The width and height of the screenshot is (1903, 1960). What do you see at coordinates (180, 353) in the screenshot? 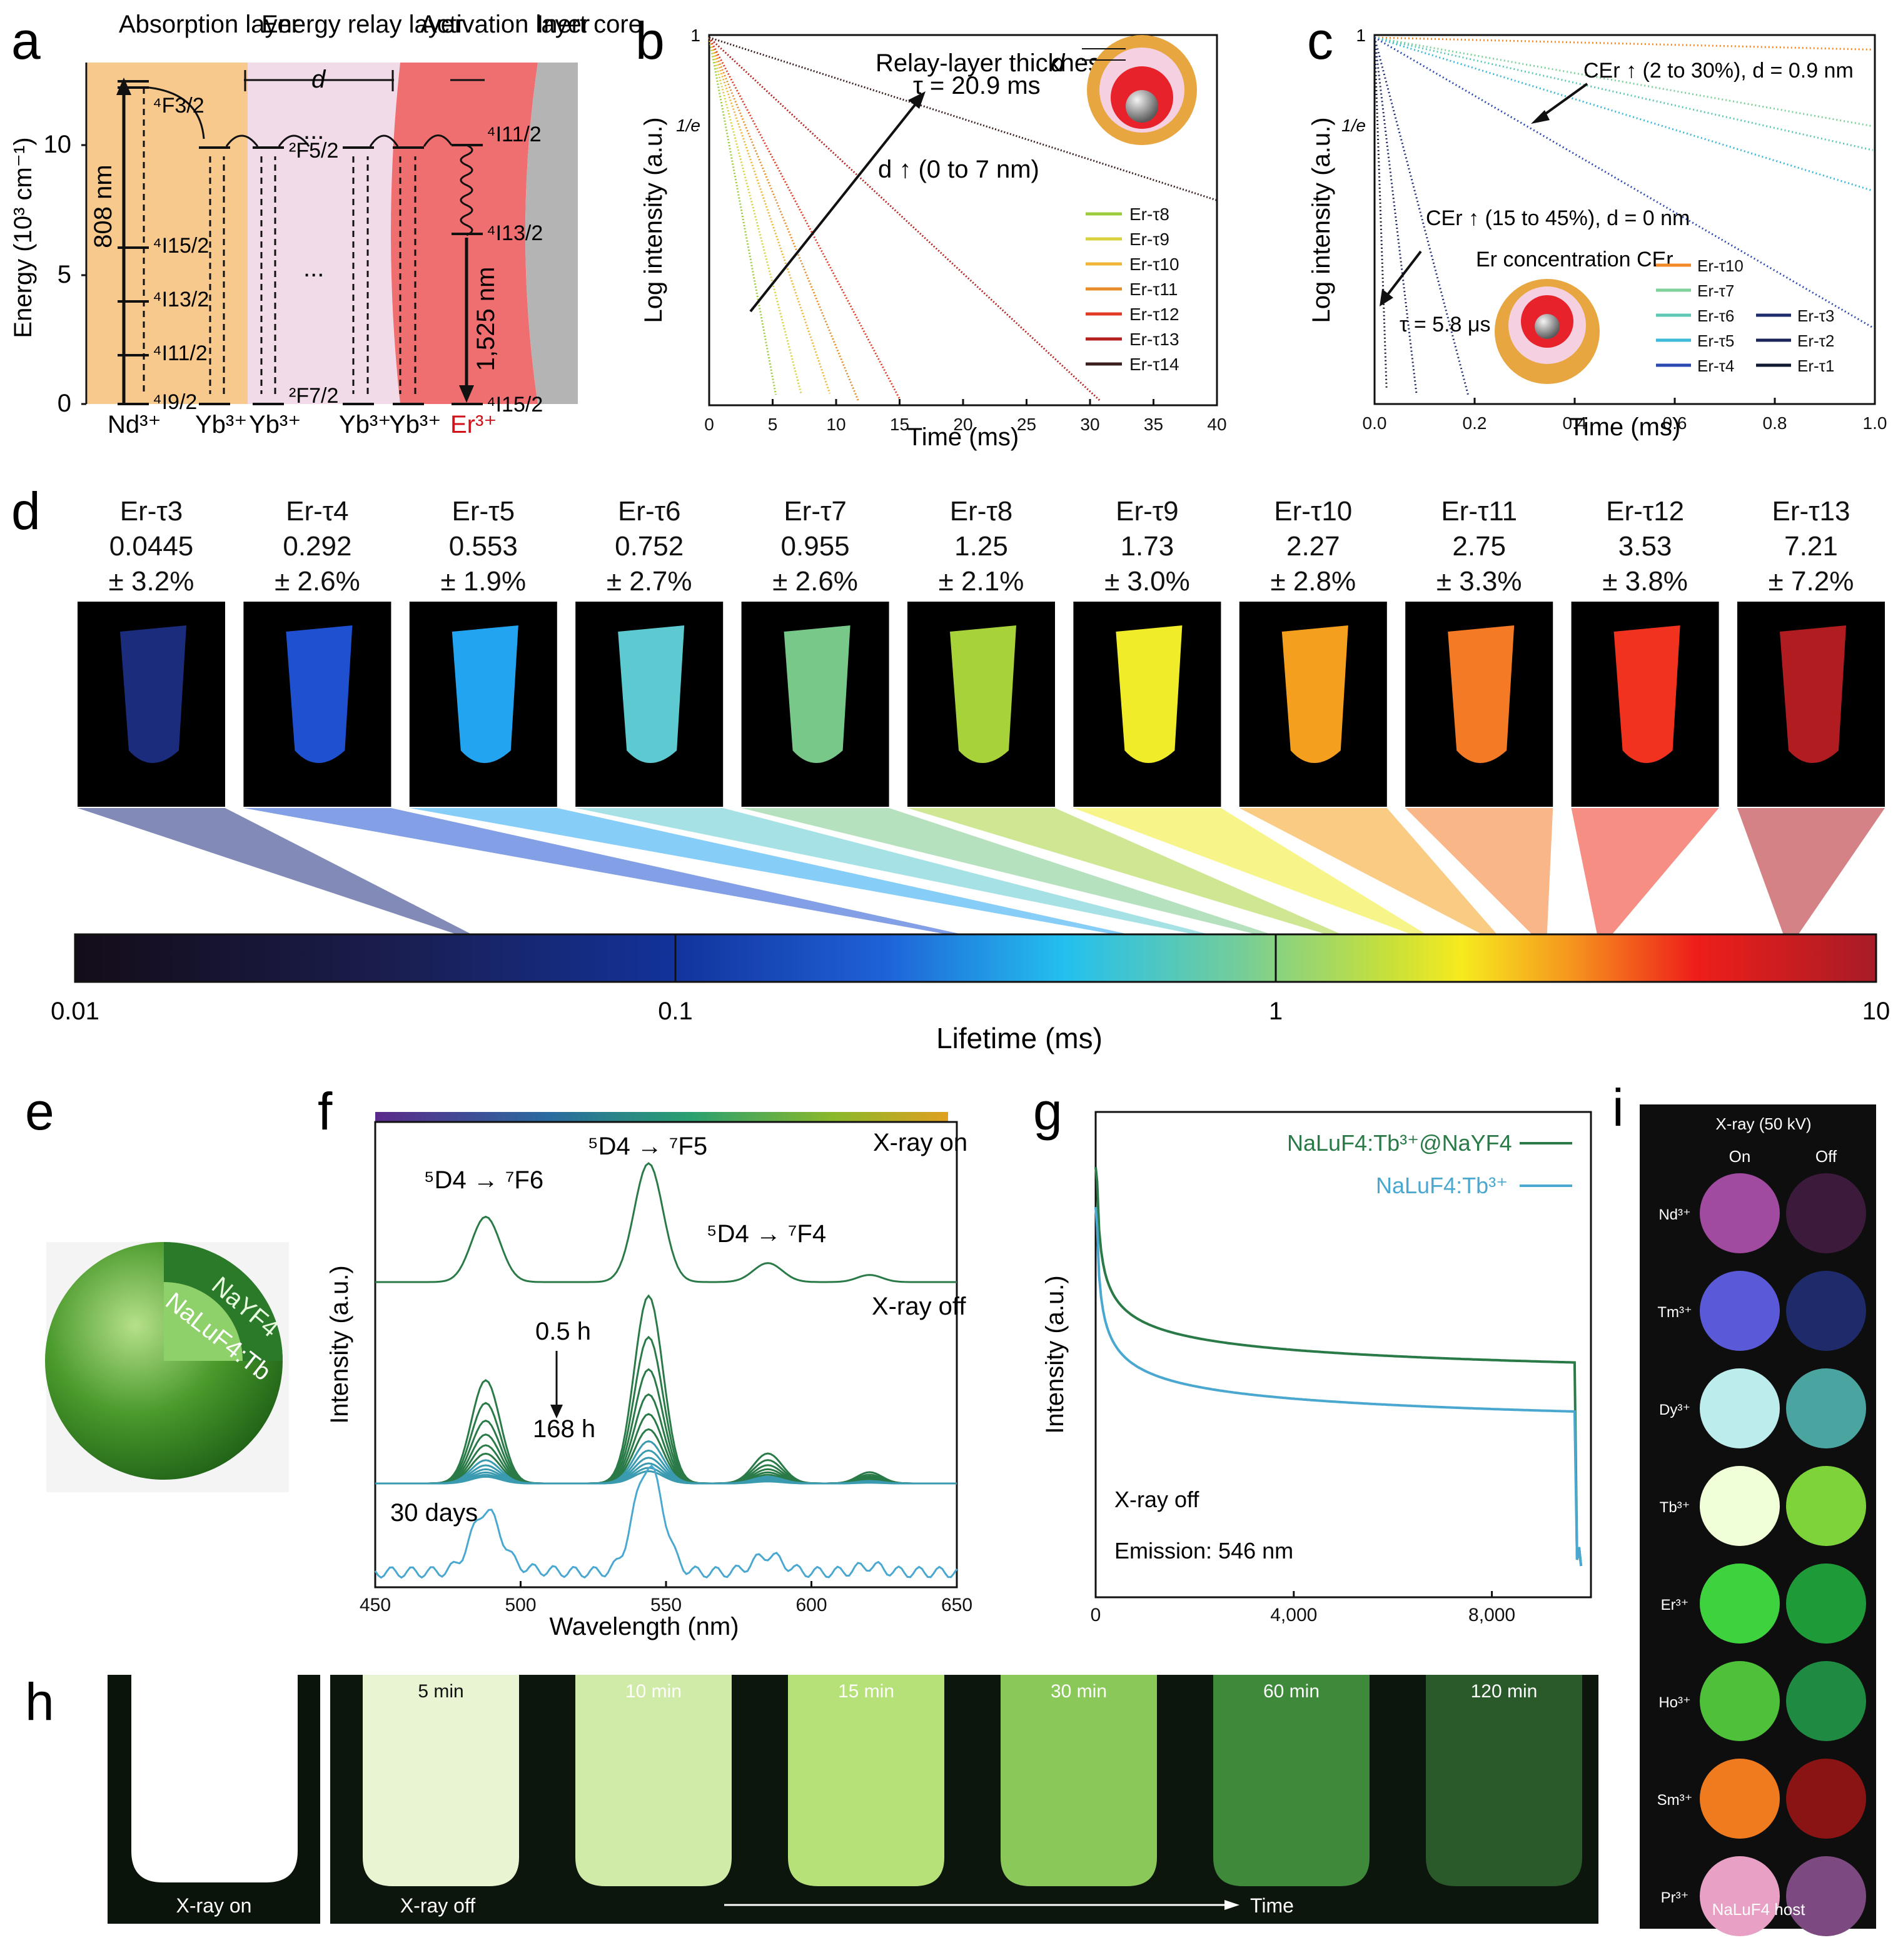
I see `nd-level-i112: ⁴I11/2` at bounding box center [180, 353].